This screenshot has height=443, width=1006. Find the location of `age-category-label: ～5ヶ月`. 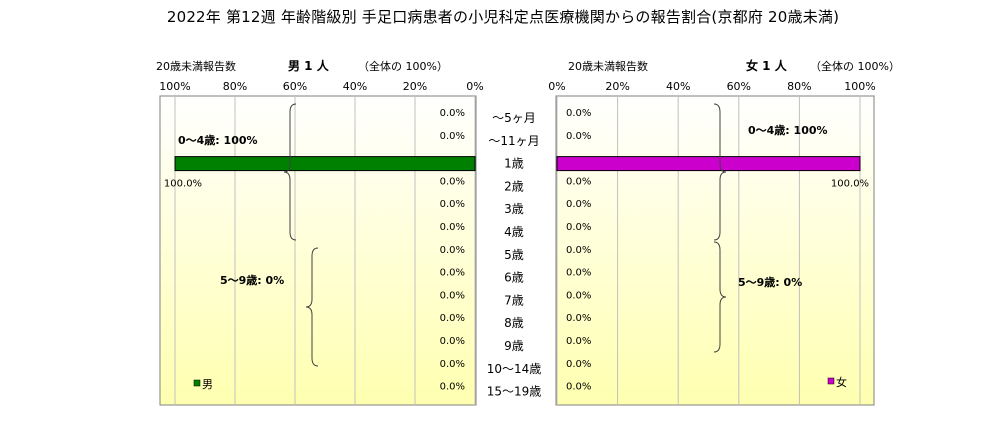

age-category-label: ～5ヶ月 is located at coordinates (514, 118).